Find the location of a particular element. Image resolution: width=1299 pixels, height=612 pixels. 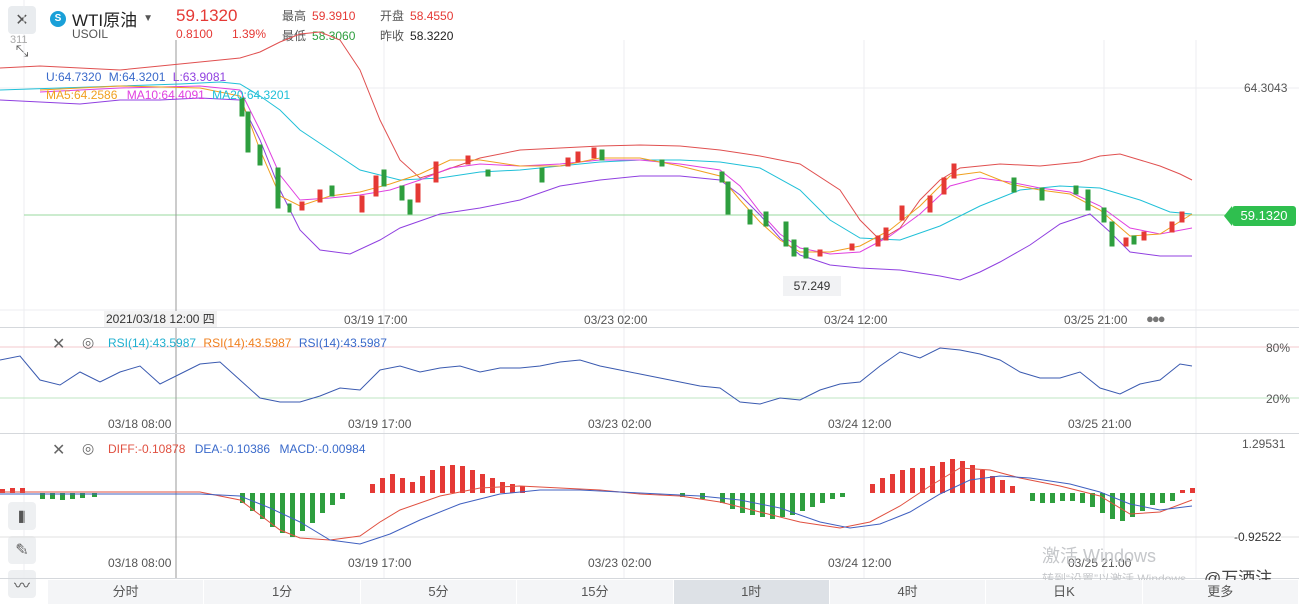

macd-legend: DIFF:-0.10878 DEA:-0.10386 MACD:-0.00984 is located at coordinates (237, 449).